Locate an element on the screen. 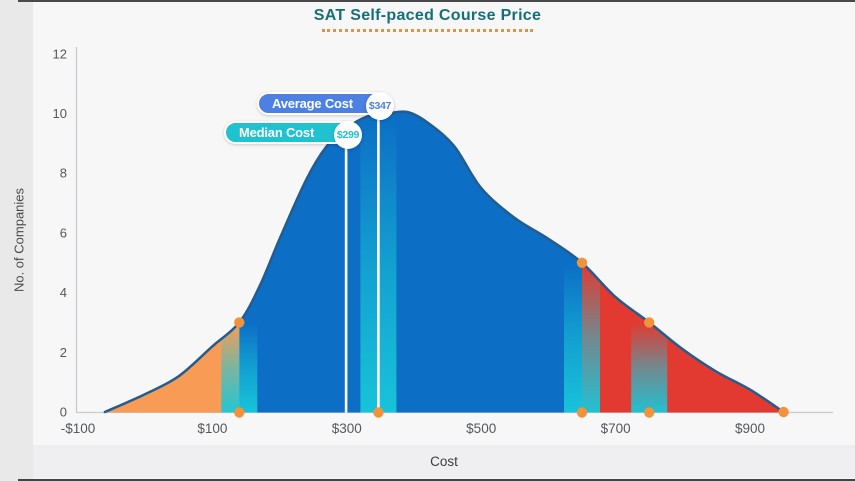  y-tick-label: 0 is located at coordinates (63, 412).